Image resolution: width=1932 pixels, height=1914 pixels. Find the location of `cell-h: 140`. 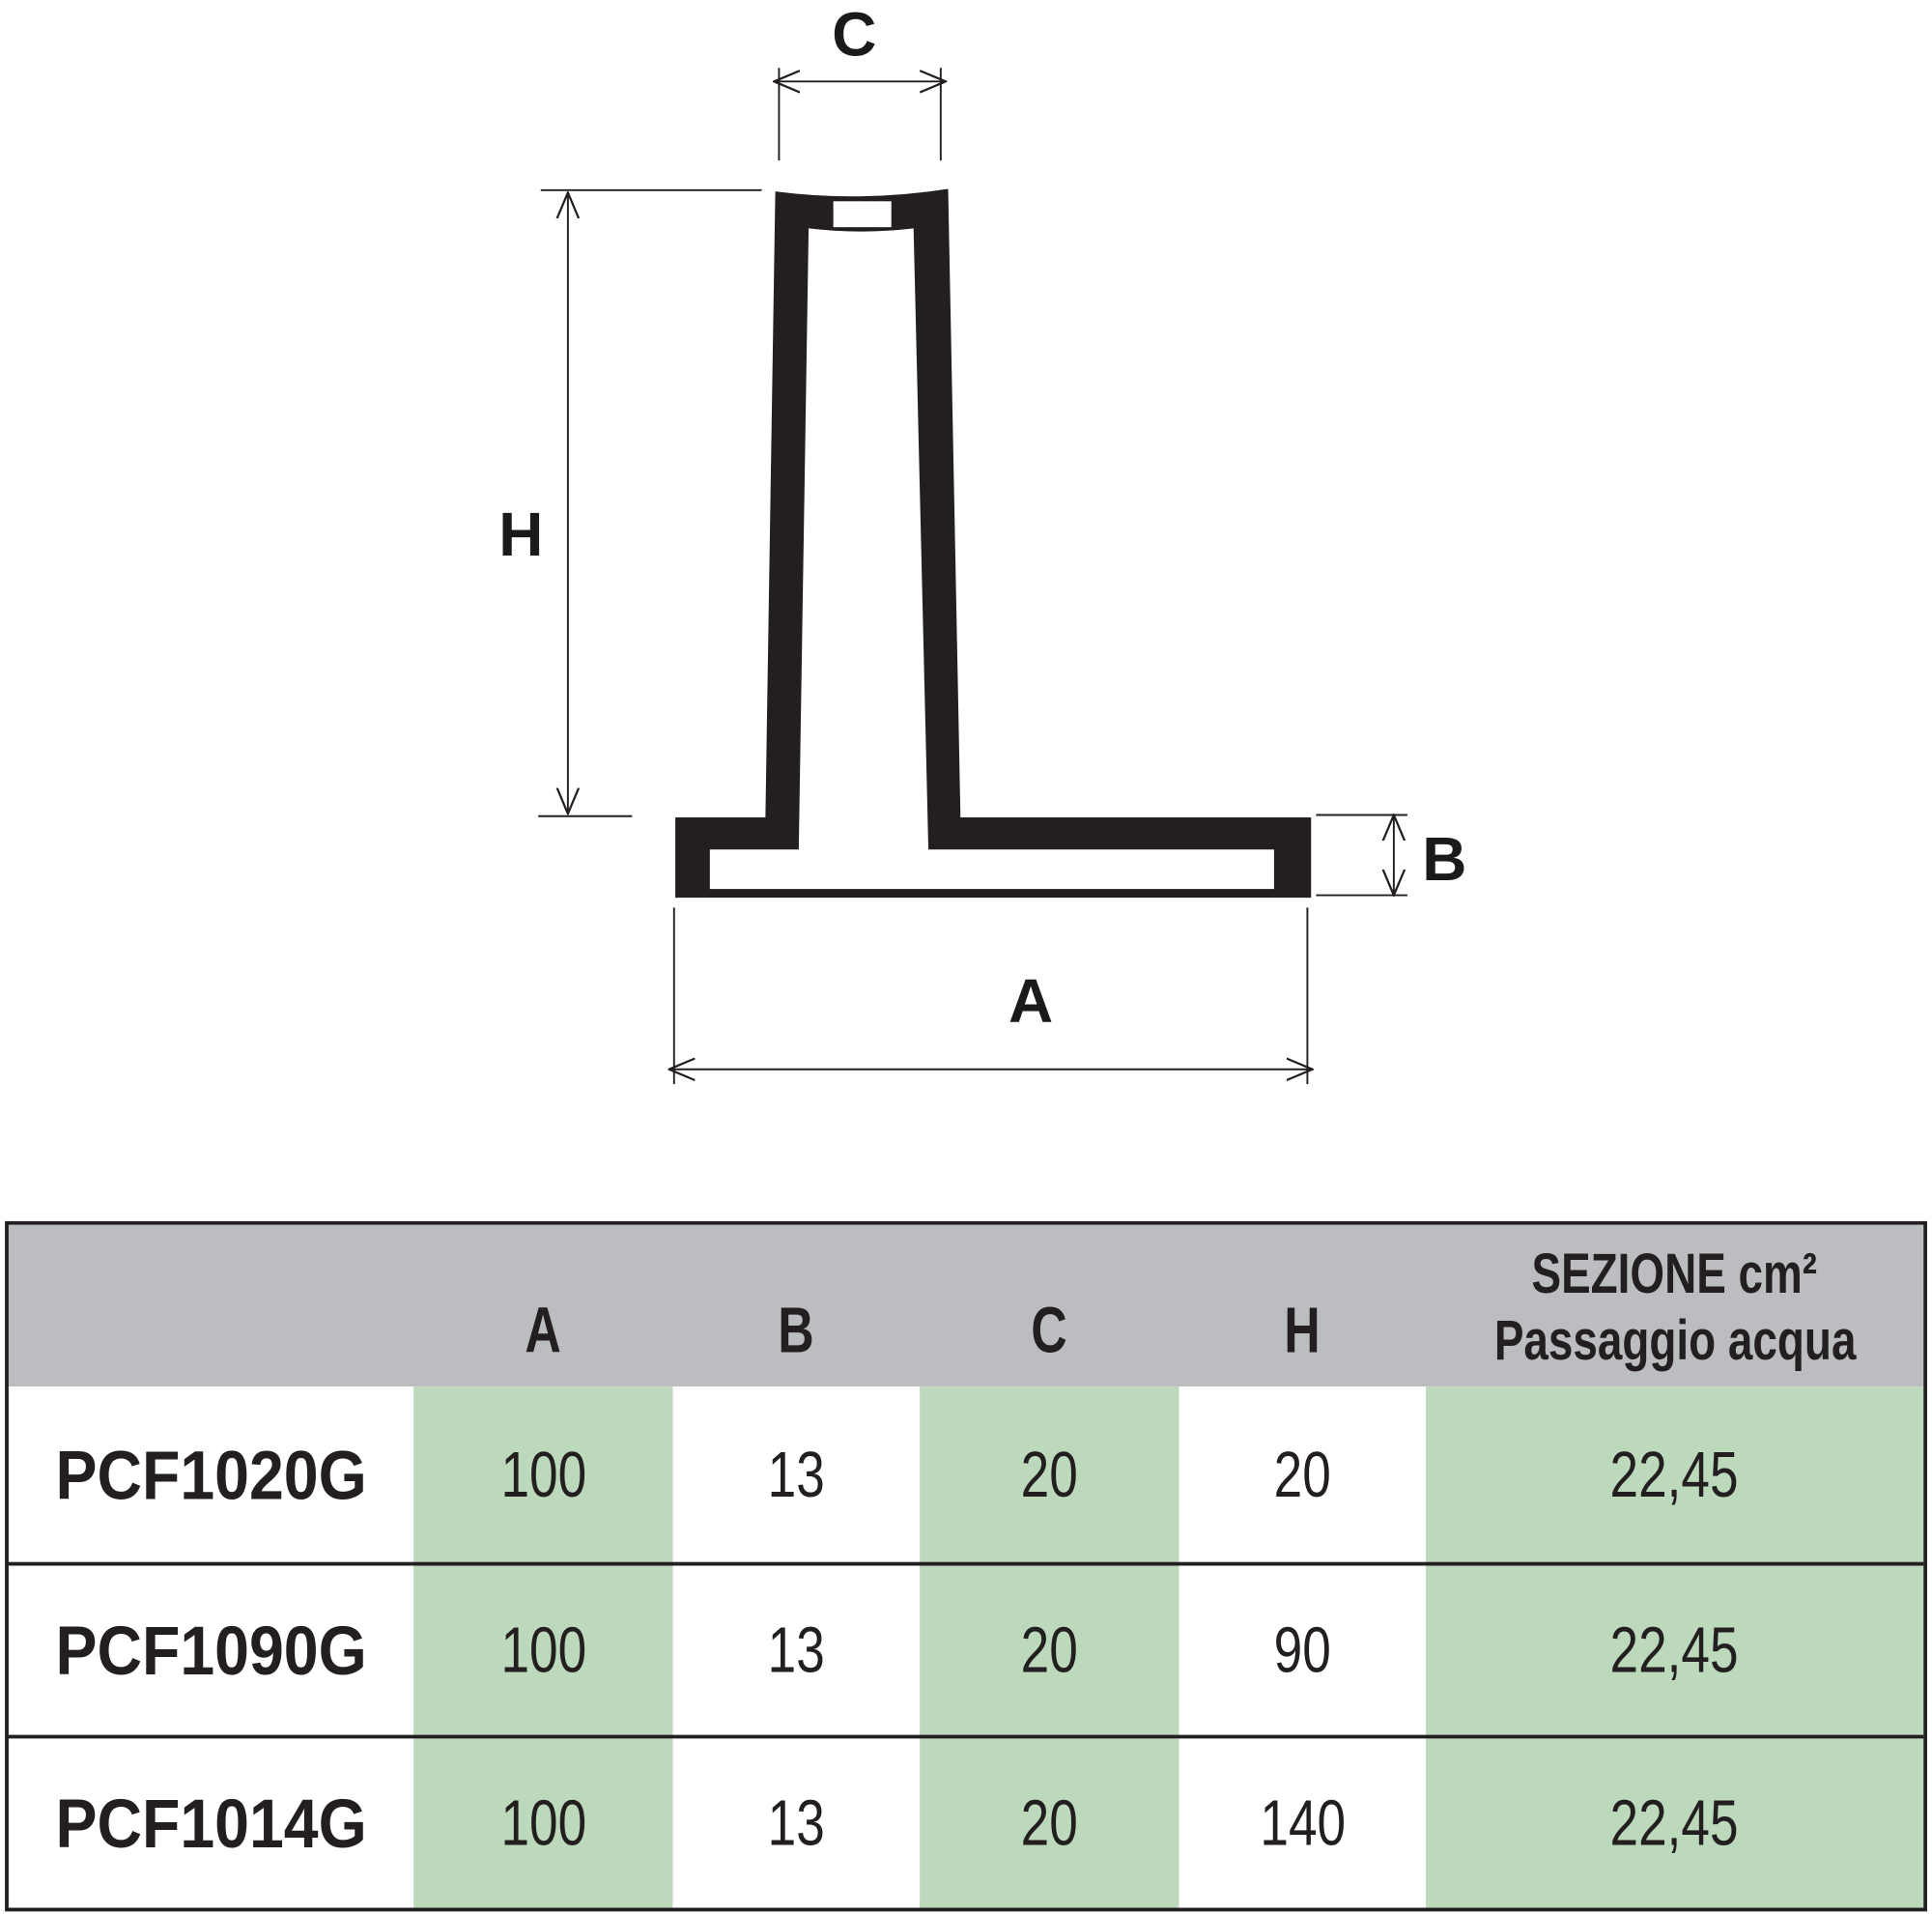

cell-h: 140 is located at coordinates (1303, 1823).